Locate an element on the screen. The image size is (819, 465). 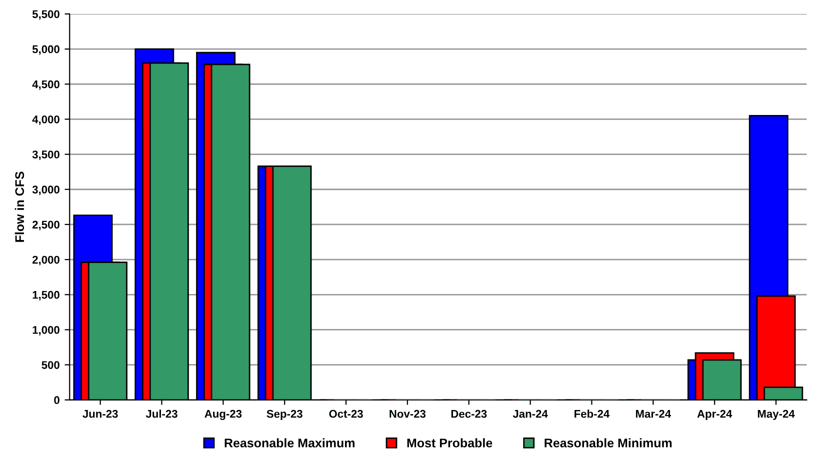
y-tick-label: 1,500 is located at coordinates (46, 295).